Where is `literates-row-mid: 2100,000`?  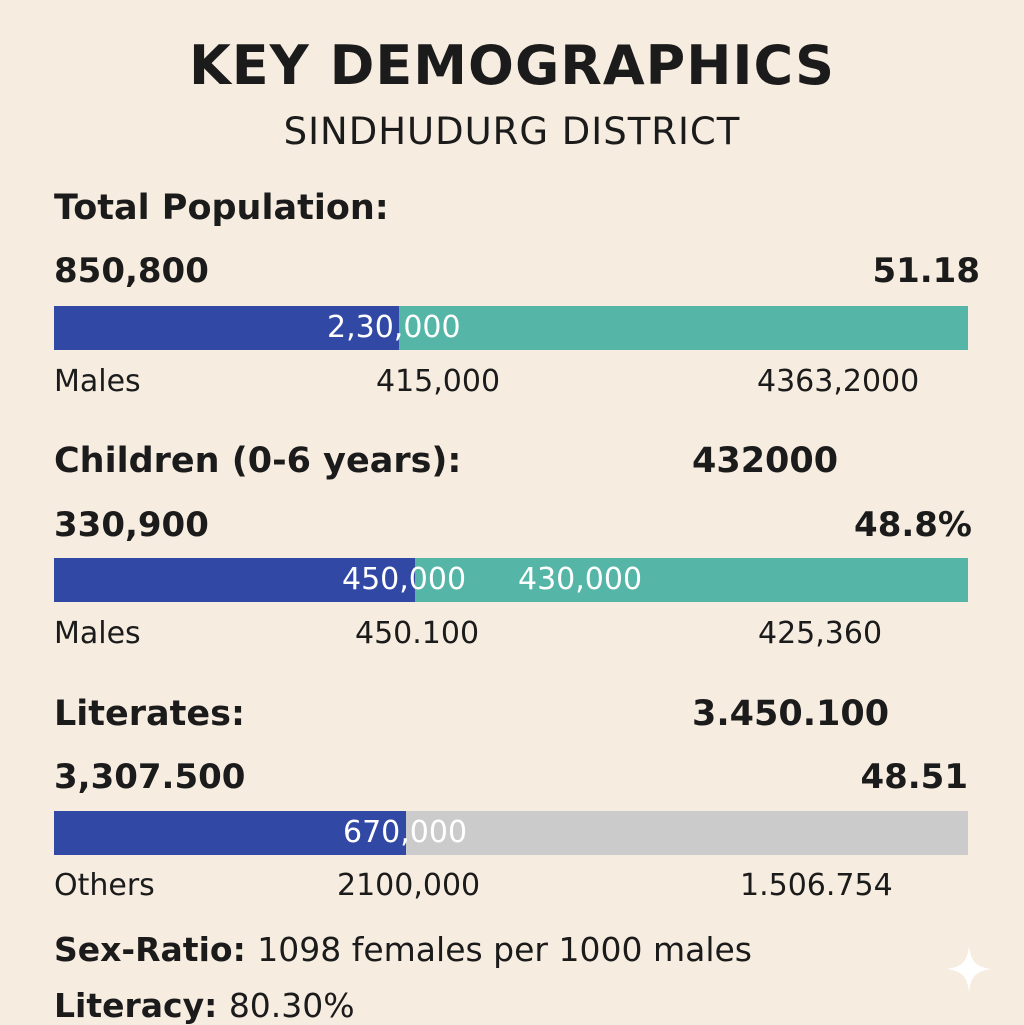
literates-row-mid: 2100,000 is located at coordinates (409, 885).